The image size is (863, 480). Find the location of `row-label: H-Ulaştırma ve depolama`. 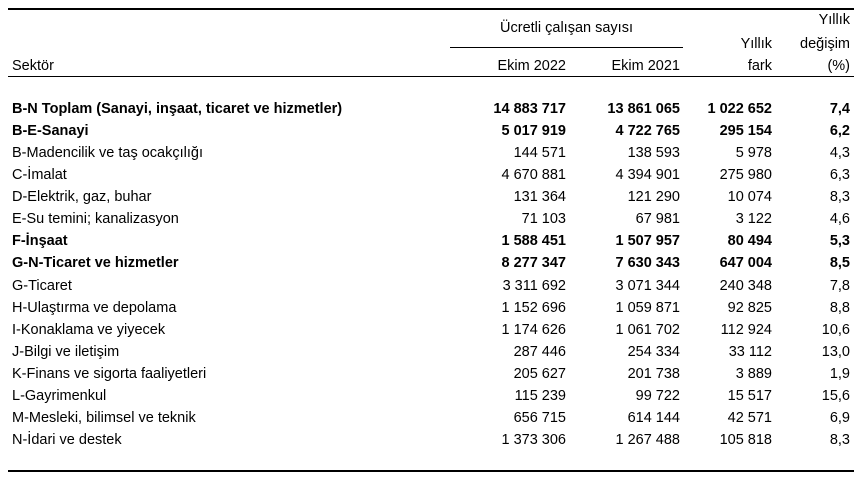

row-label: H-Ulaştırma ve depolama is located at coordinates (94, 307).